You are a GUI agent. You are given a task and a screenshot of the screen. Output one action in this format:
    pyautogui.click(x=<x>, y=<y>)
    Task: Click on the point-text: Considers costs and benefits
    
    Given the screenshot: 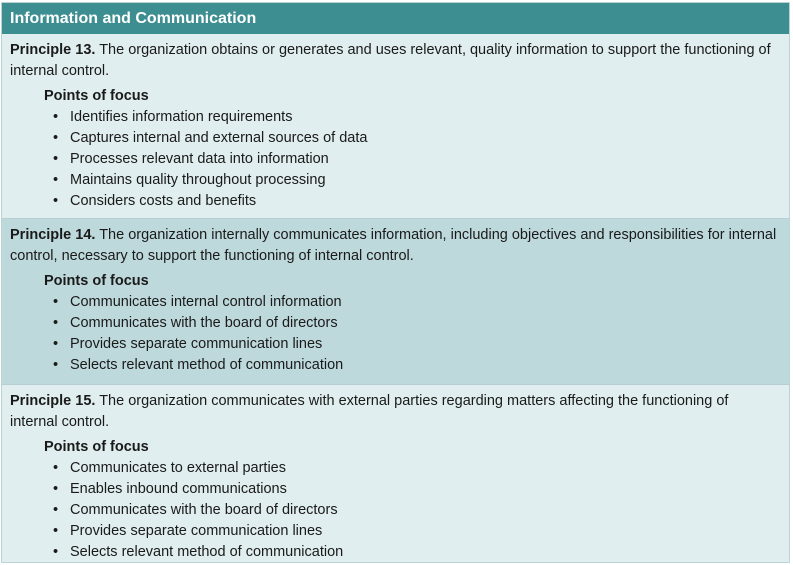 What is the action you would take?
    pyautogui.click(x=163, y=201)
    